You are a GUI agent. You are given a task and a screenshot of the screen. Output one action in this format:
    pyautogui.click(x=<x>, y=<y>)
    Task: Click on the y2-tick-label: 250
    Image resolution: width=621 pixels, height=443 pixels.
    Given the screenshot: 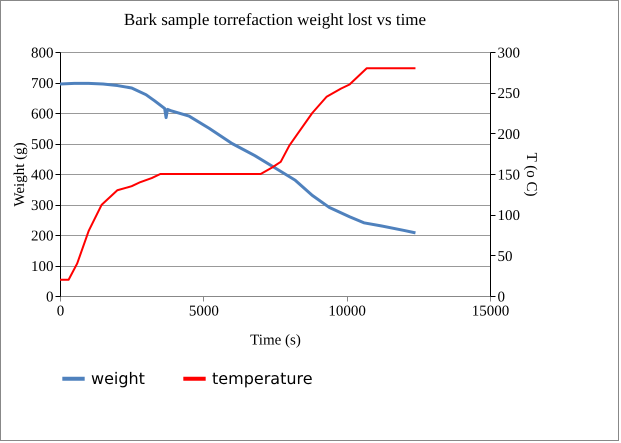 What is the action you would take?
    pyautogui.click(x=509, y=94)
    